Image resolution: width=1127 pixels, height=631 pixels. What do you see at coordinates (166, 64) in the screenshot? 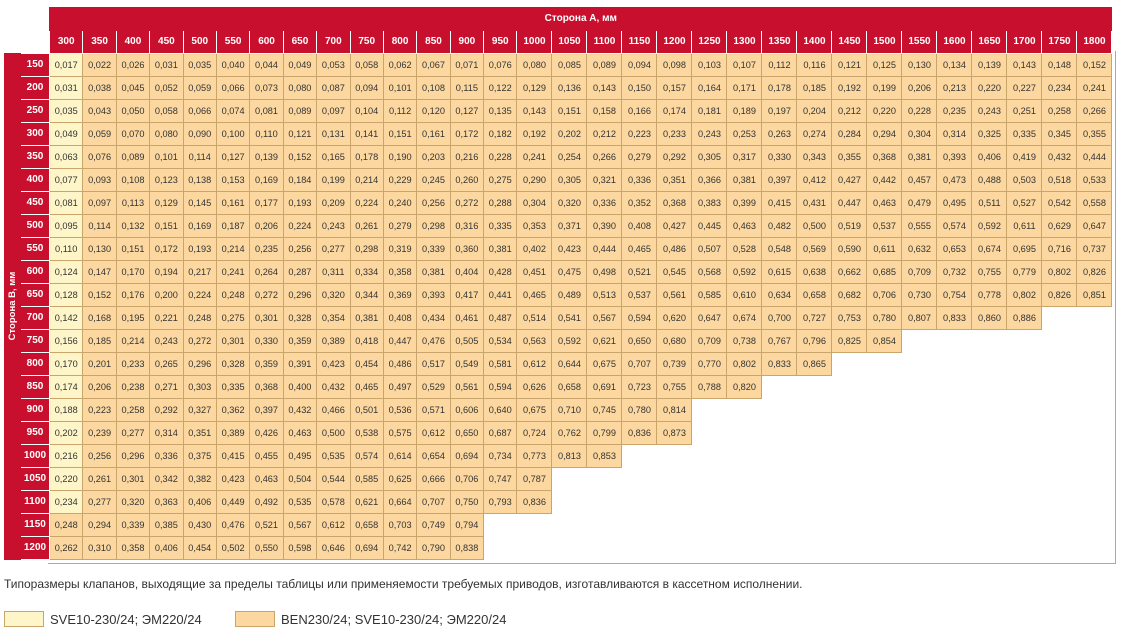
I see `area-cell: 0,031` at bounding box center [166, 64].